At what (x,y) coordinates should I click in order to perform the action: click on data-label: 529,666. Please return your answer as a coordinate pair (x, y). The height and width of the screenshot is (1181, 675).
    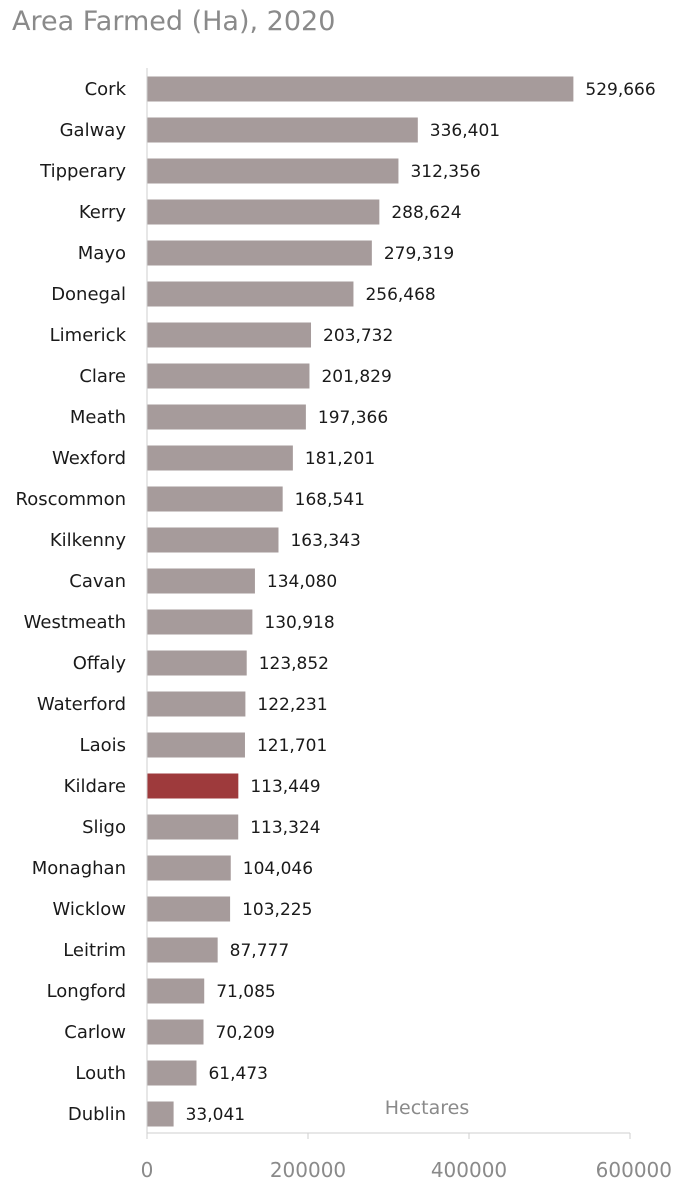
    Looking at the image, I should click on (620, 90).